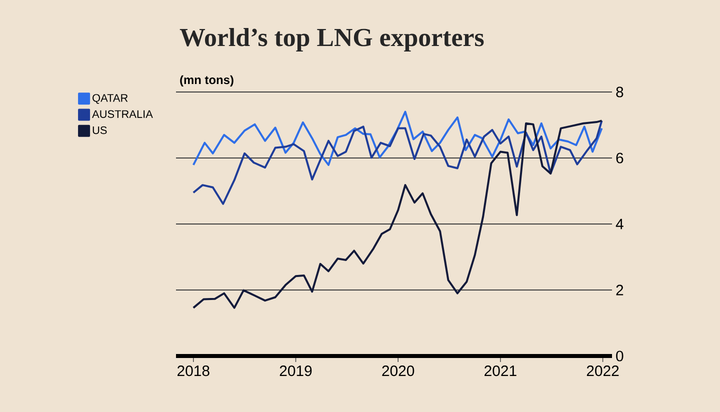 Image resolution: width=720 pixels, height=412 pixels. What do you see at coordinates (332, 40) in the screenshot?
I see `chart-title: World’s top LNG exporters` at bounding box center [332, 40].